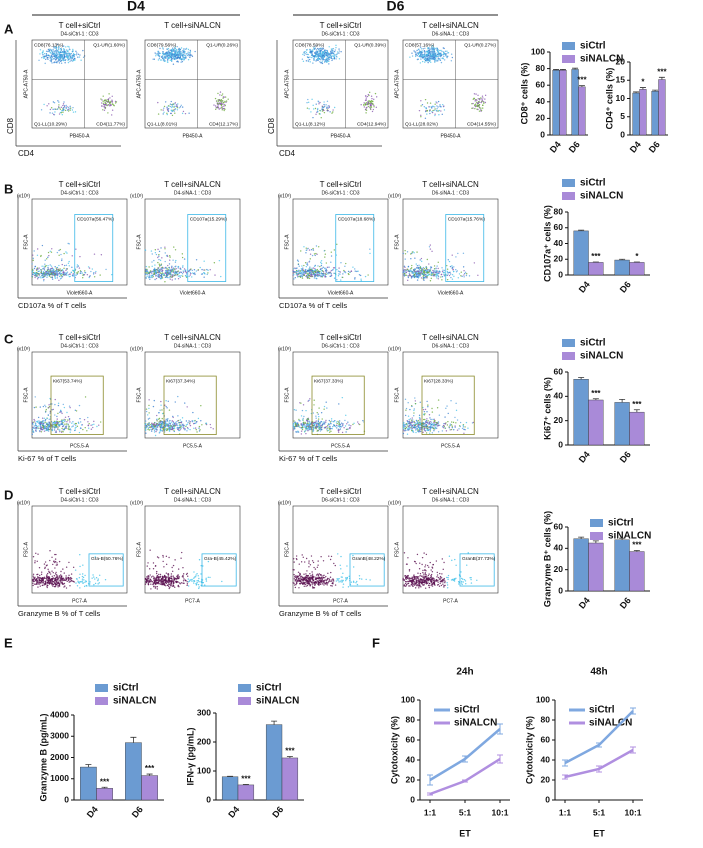  Describe the element at coordinates (465, 248) in the screenshot. I see `gate` at that location.